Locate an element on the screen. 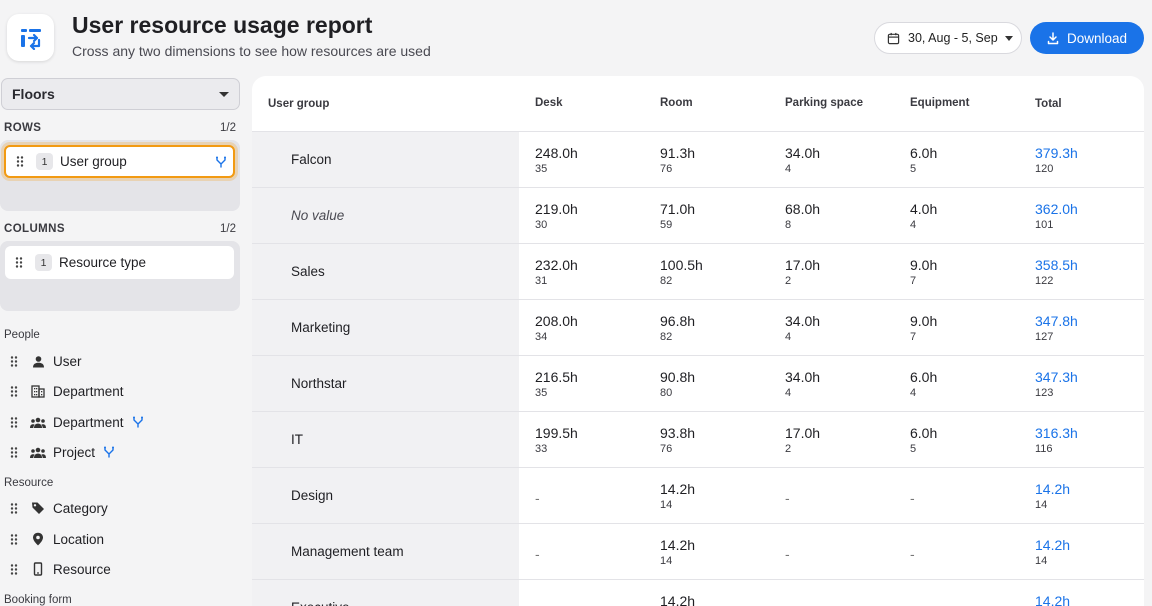  date-range-picker: 30, Aug - 5, Sep is located at coordinates (948, 38).